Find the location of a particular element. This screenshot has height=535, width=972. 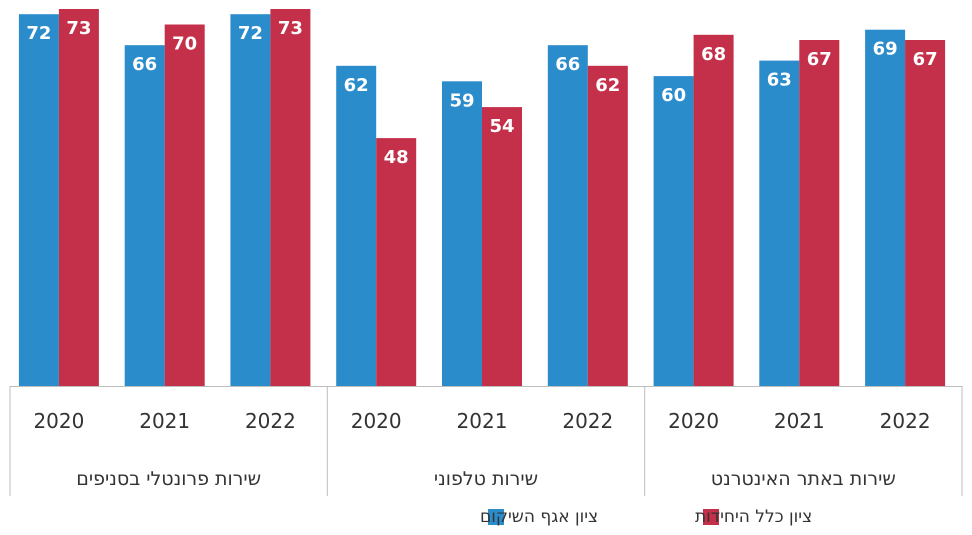

year-label-2: 2020 is located at coordinates (693, 421).